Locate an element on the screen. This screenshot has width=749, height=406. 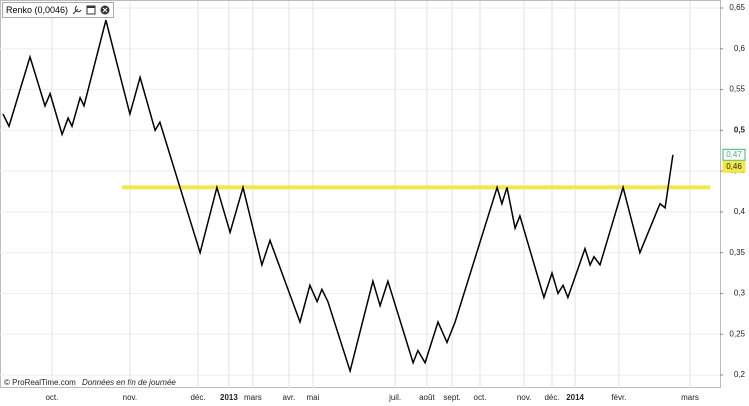
price-tag-label: 0,47 is located at coordinates (734, 154).